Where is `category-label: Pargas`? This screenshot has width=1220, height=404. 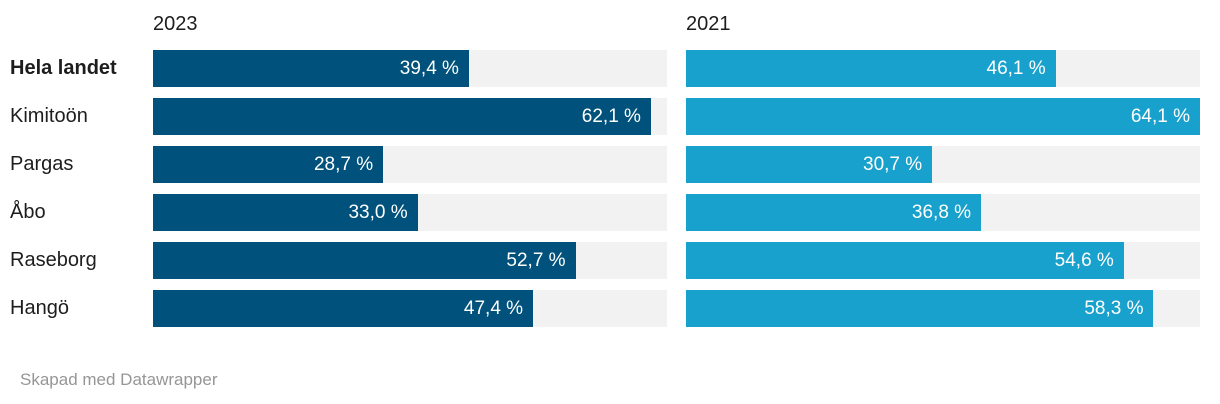 category-label: Pargas is located at coordinates (42, 164).